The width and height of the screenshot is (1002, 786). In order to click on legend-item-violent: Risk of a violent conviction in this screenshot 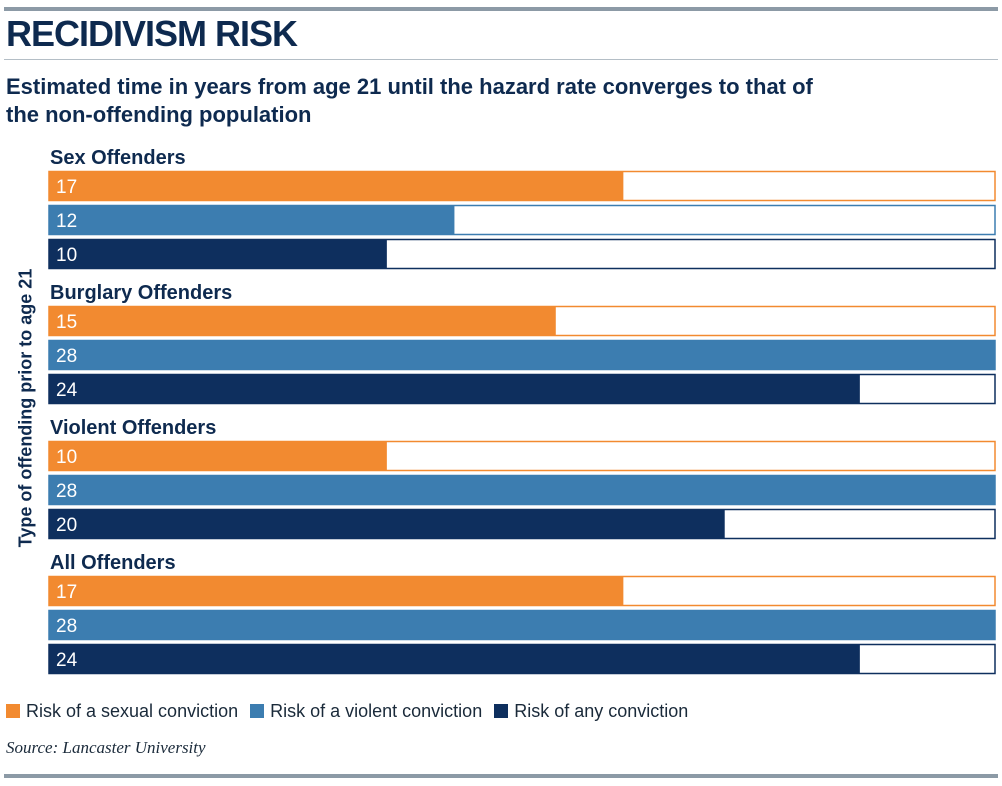, I will do `click(366, 711)`.